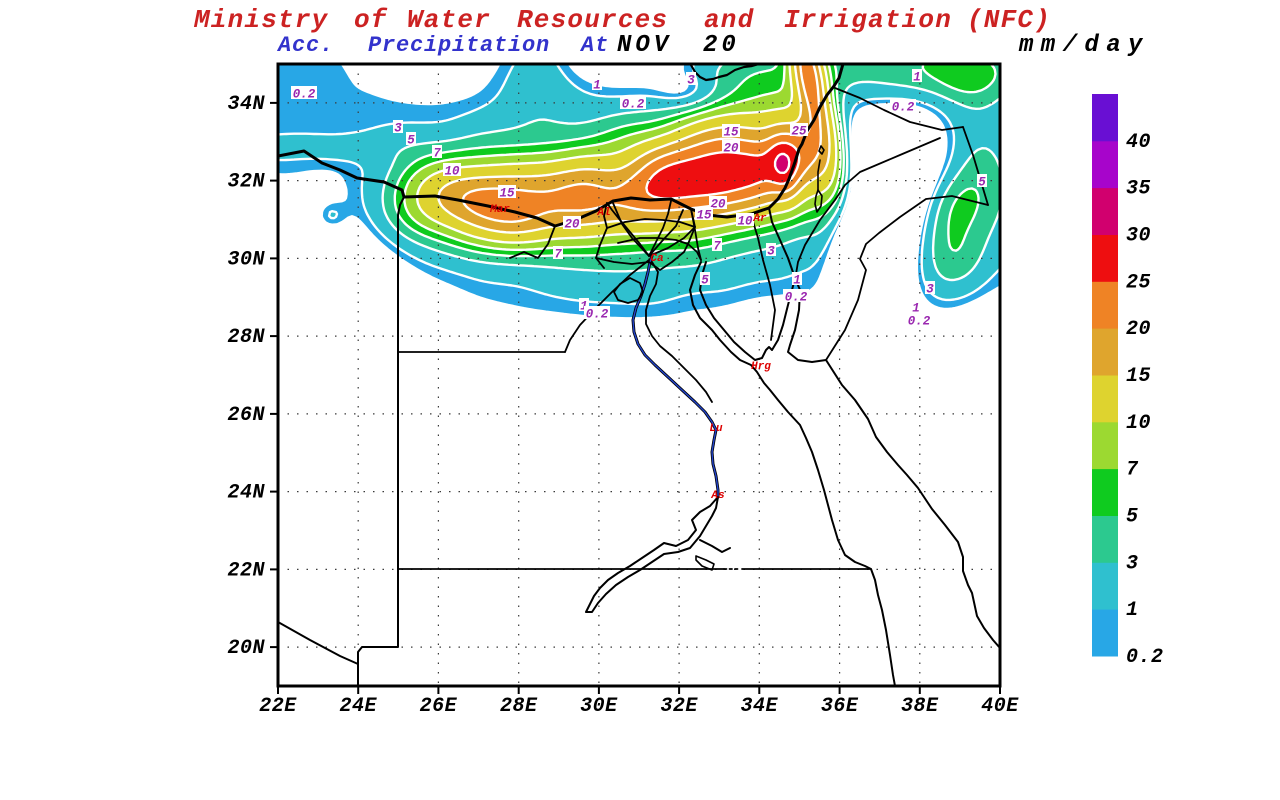 The height and width of the screenshot is (800, 1280). What do you see at coordinates (679, 706) in the screenshot?
I see `svg-text: 32E` at bounding box center [679, 706].